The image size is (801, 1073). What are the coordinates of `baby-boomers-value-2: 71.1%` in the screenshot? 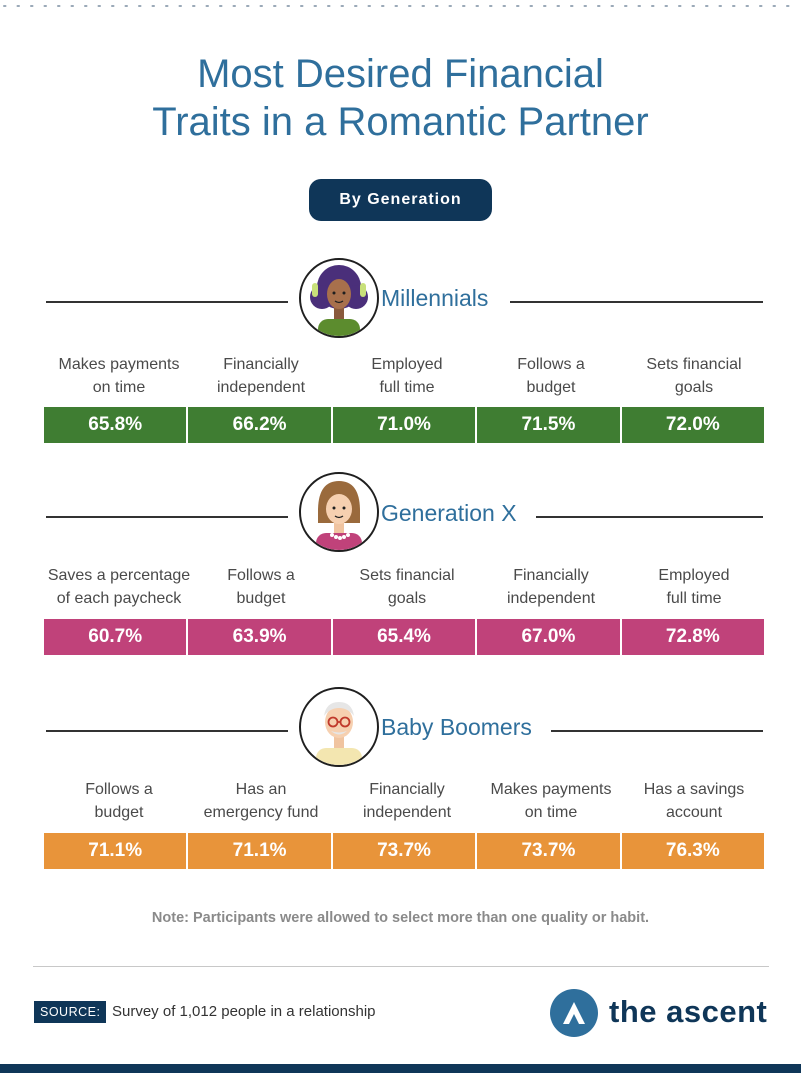 It's located at (259, 851).